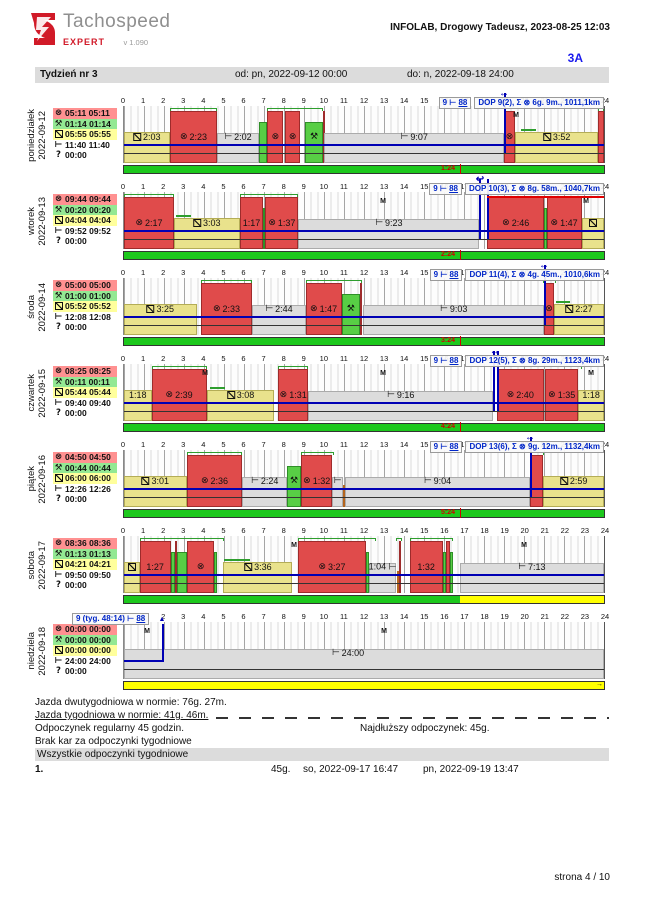 Image resolution: width=645 pixels, height=906 pixels. What do you see at coordinates (88, 564) in the screenshot?
I see `stat-availability-value: 04:21 04:21` at bounding box center [88, 564].